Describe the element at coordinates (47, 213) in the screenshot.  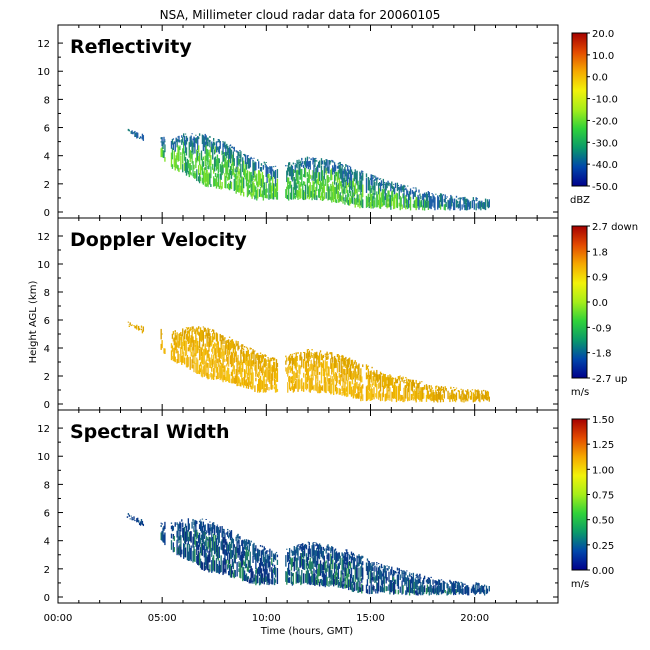
I see `y-tick-label: 0` at that location.